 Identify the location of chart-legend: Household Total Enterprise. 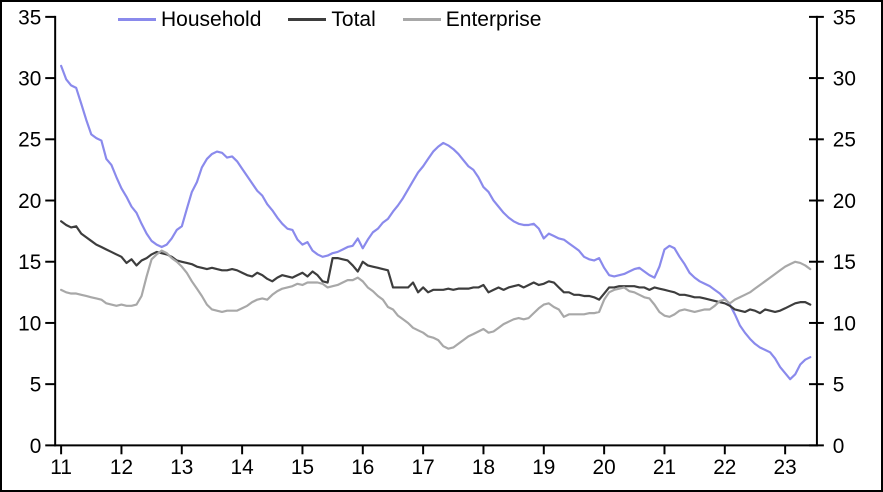
(329, 19).